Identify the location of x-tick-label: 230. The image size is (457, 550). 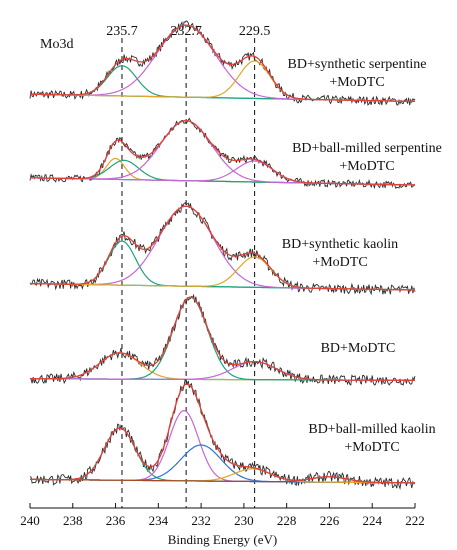
(244, 520).